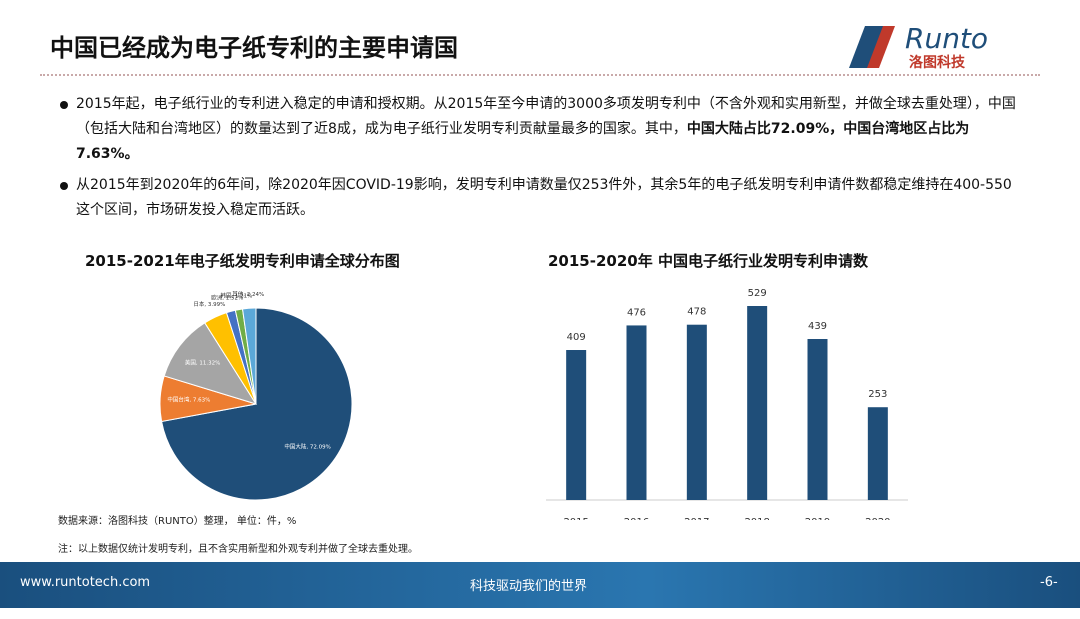 This screenshot has width=1080, height=619. Describe the element at coordinates (188, 400) in the screenshot. I see `pie-label: 中国台湾, 7.63%` at that location.